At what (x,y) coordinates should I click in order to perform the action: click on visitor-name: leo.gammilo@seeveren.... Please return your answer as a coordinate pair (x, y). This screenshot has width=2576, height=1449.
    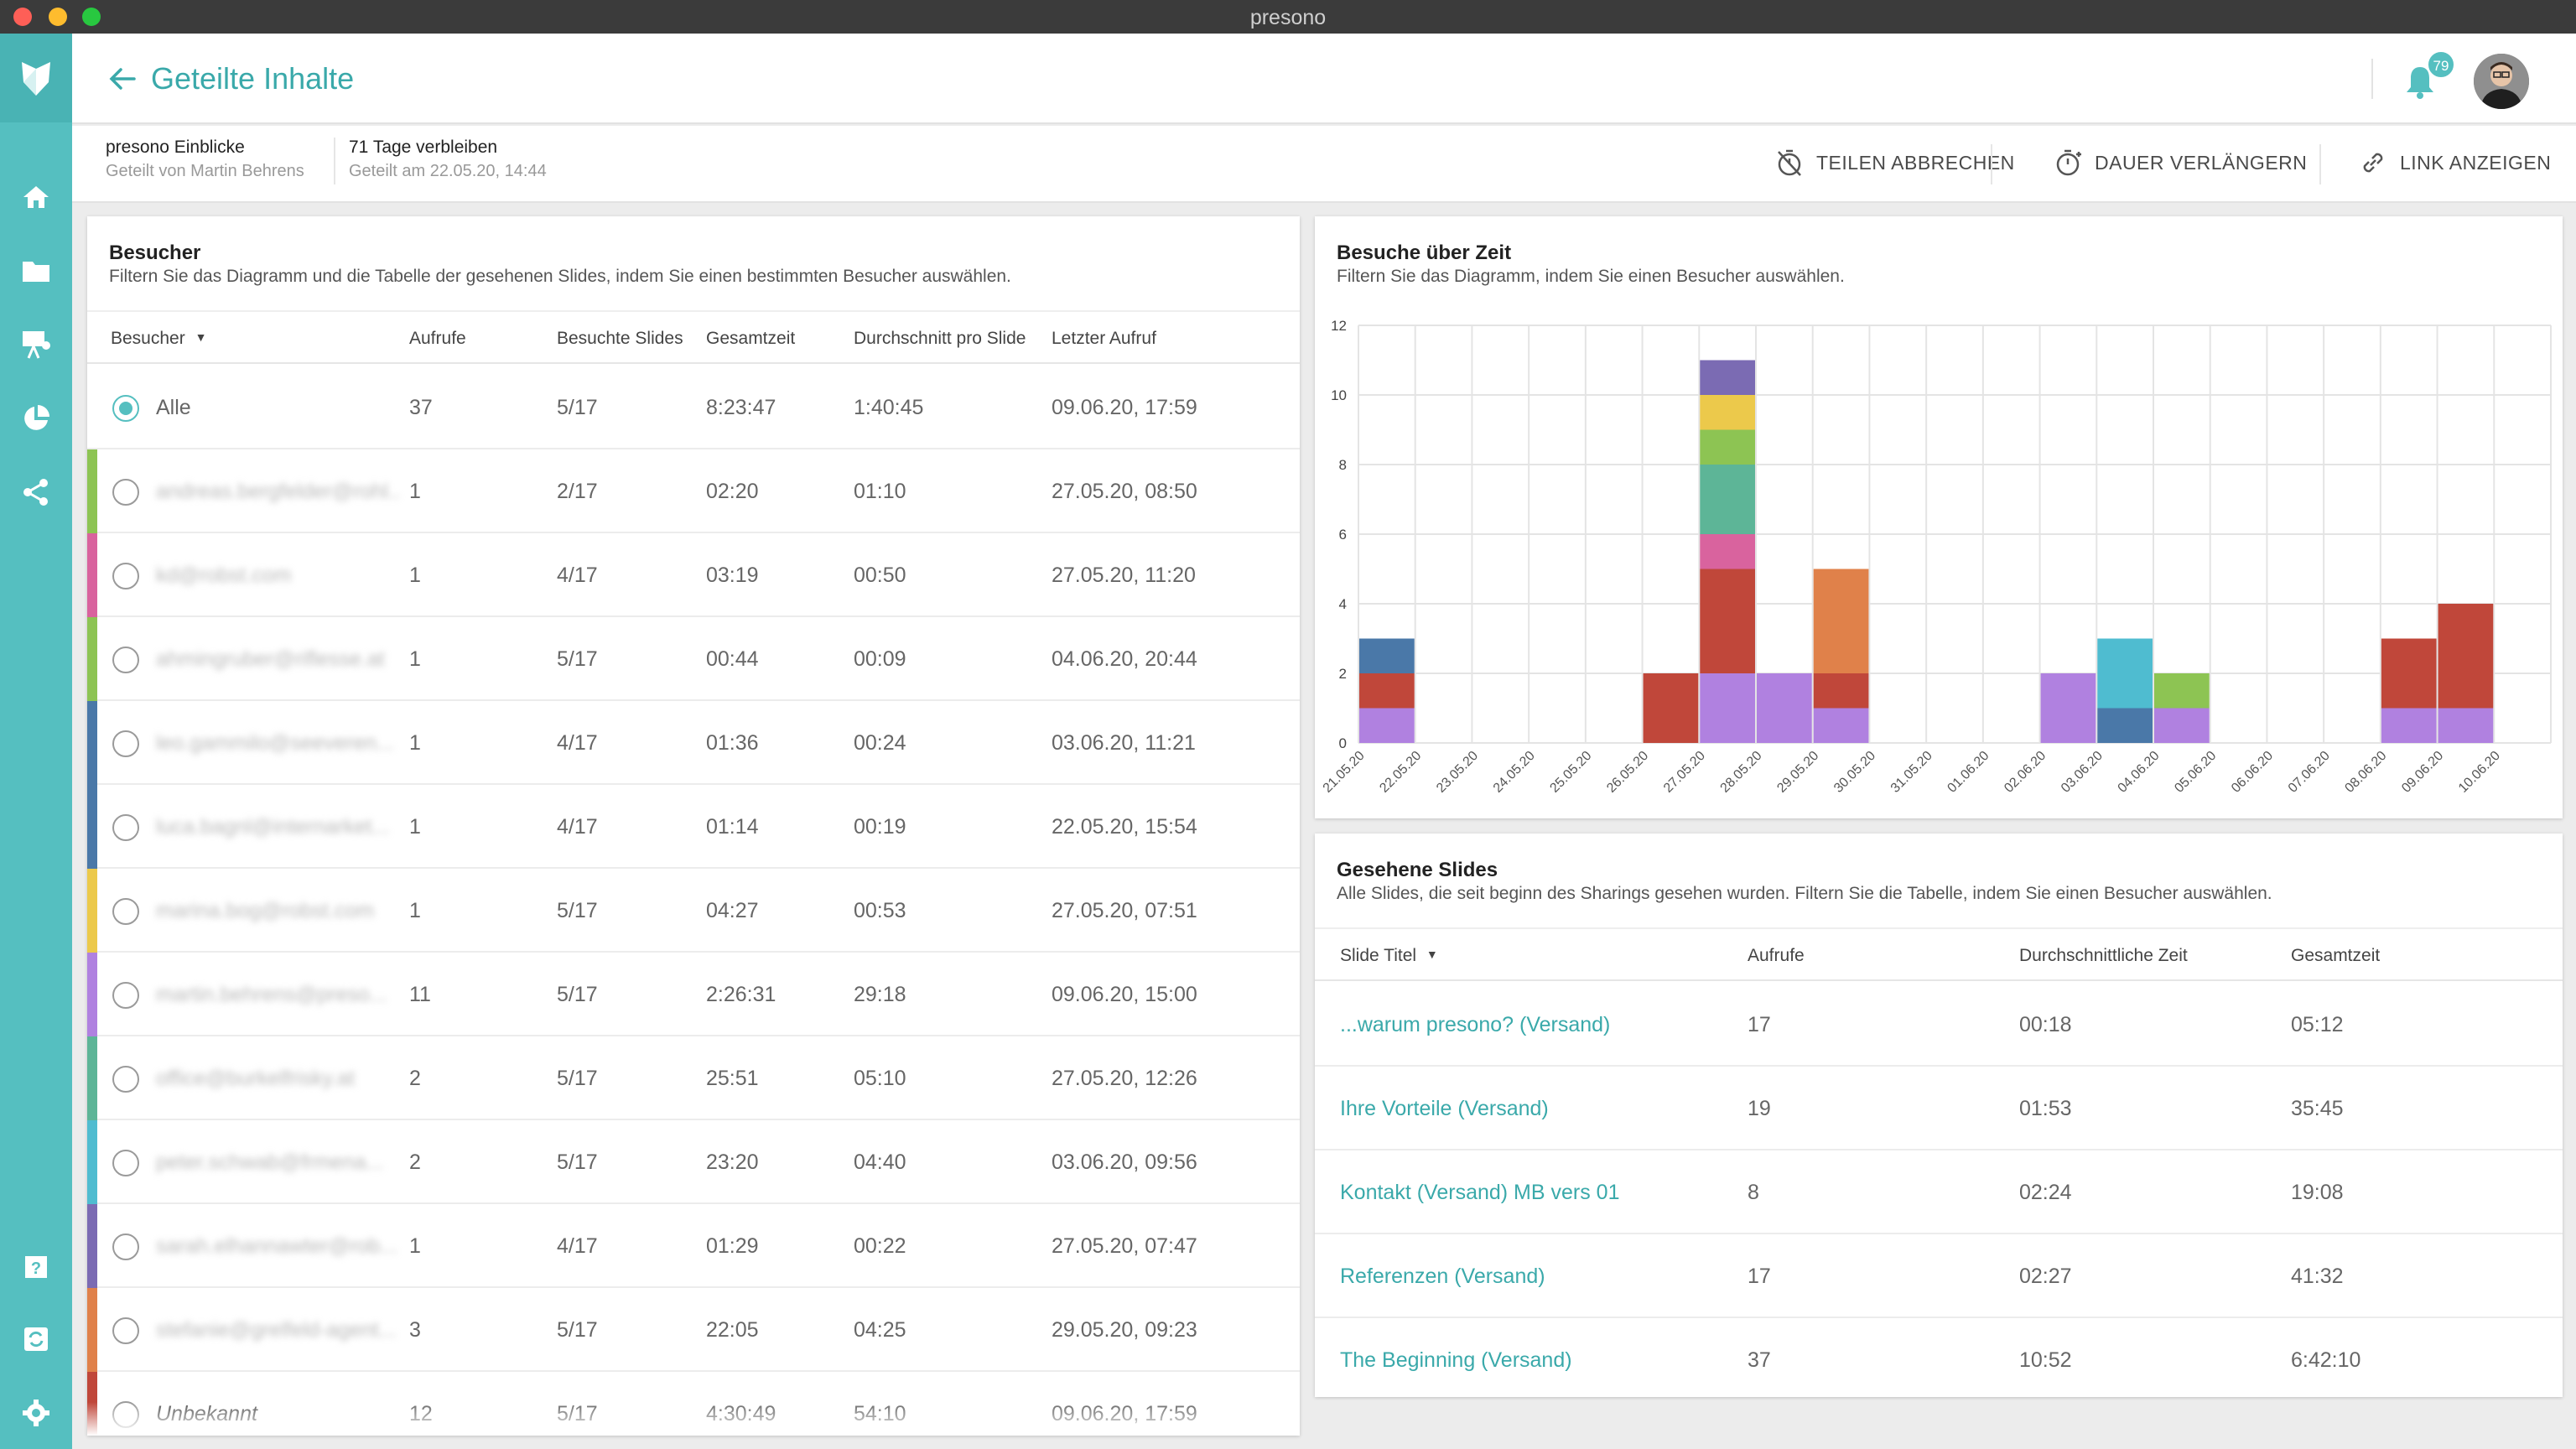
    Looking at the image, I should click on (275, 743).